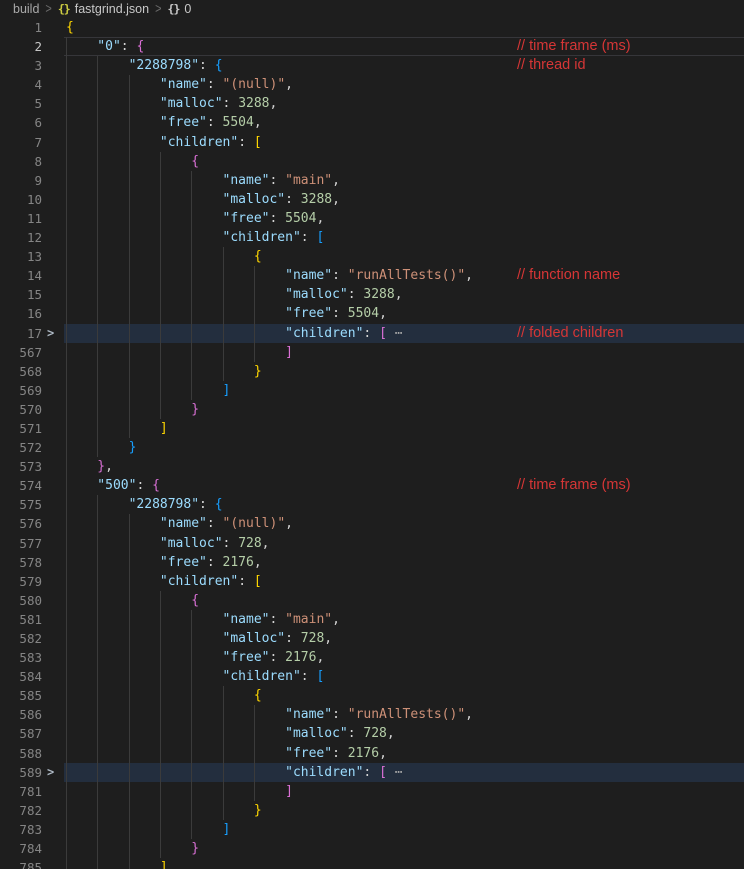 The height and width of the screenshot is (869, 744). I want to click on code-line-586: 586 "name": "runAllTests()",, so click(372, 715).